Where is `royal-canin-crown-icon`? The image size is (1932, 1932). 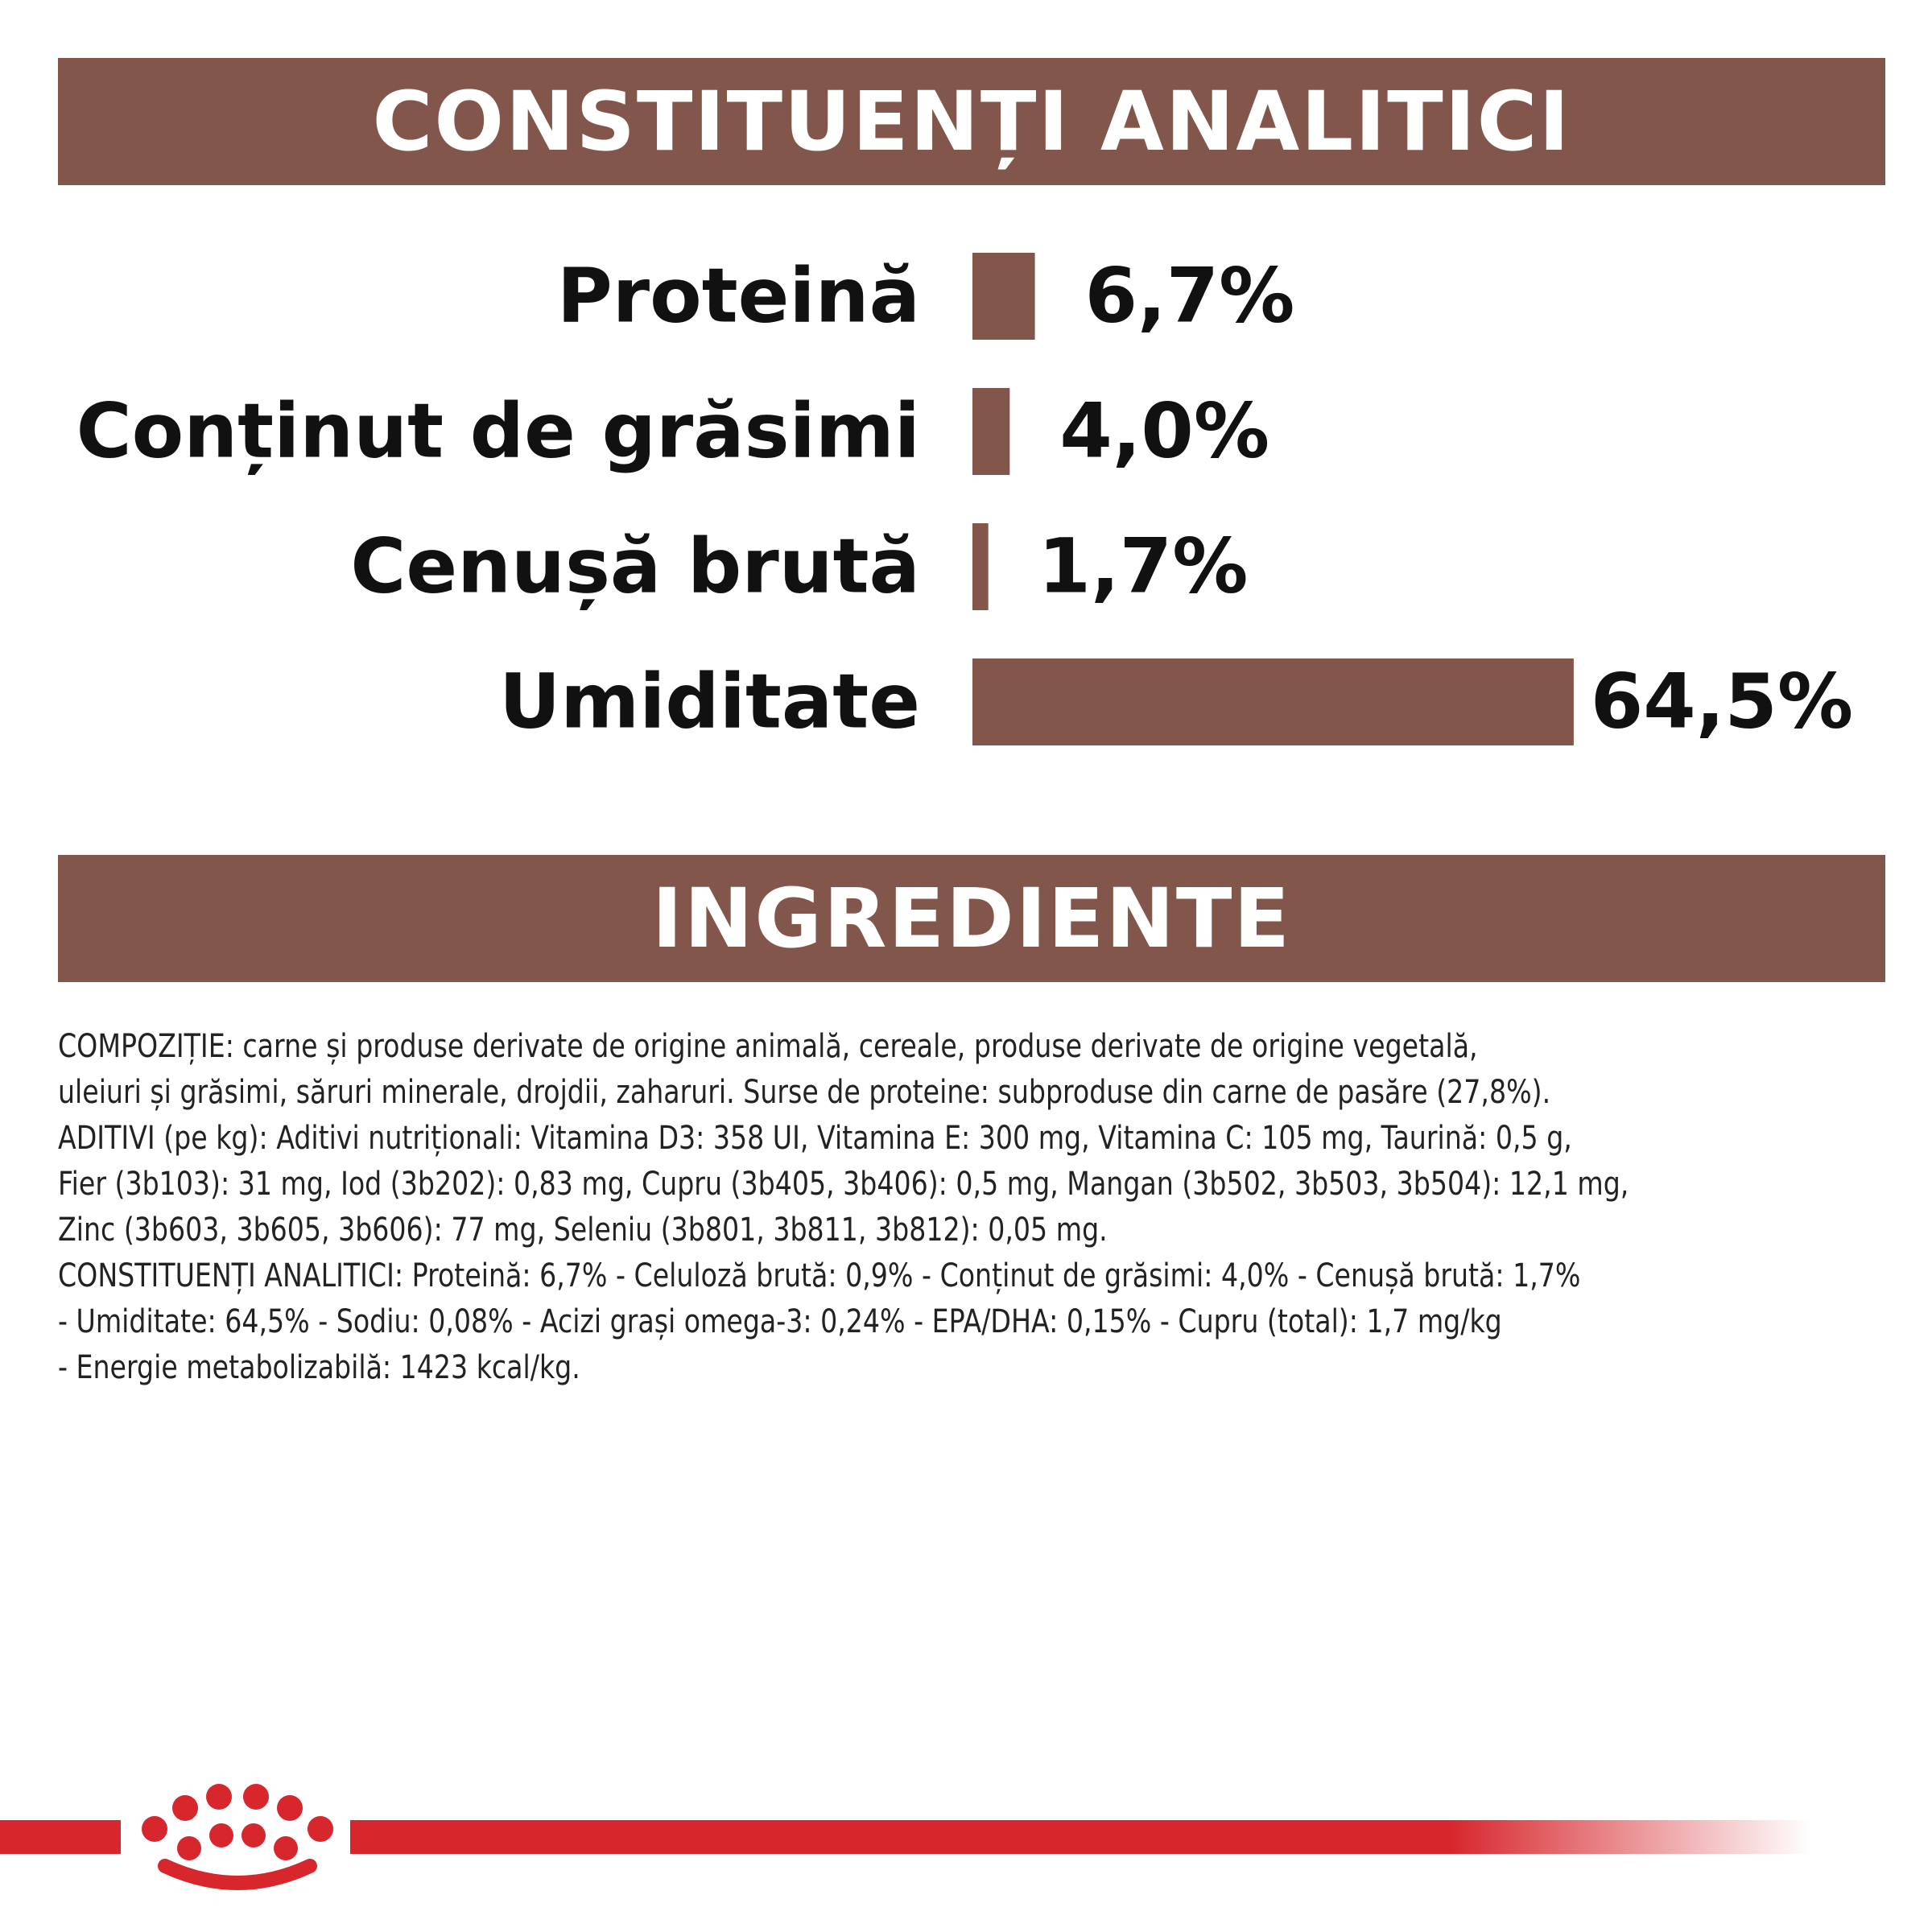
royal-canin-crown-icon is located at coordinates (237, 1837).